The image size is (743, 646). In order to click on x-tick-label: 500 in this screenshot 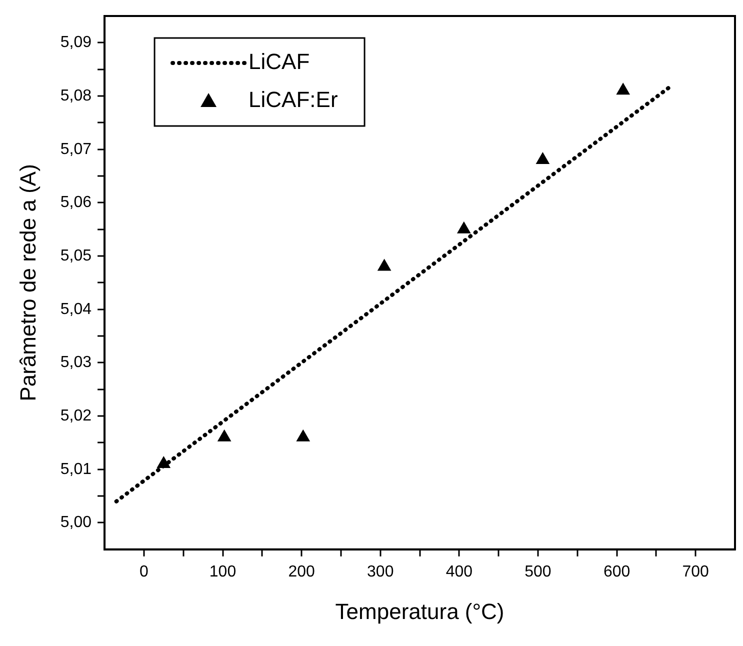, I will do `click(538, 571)`.